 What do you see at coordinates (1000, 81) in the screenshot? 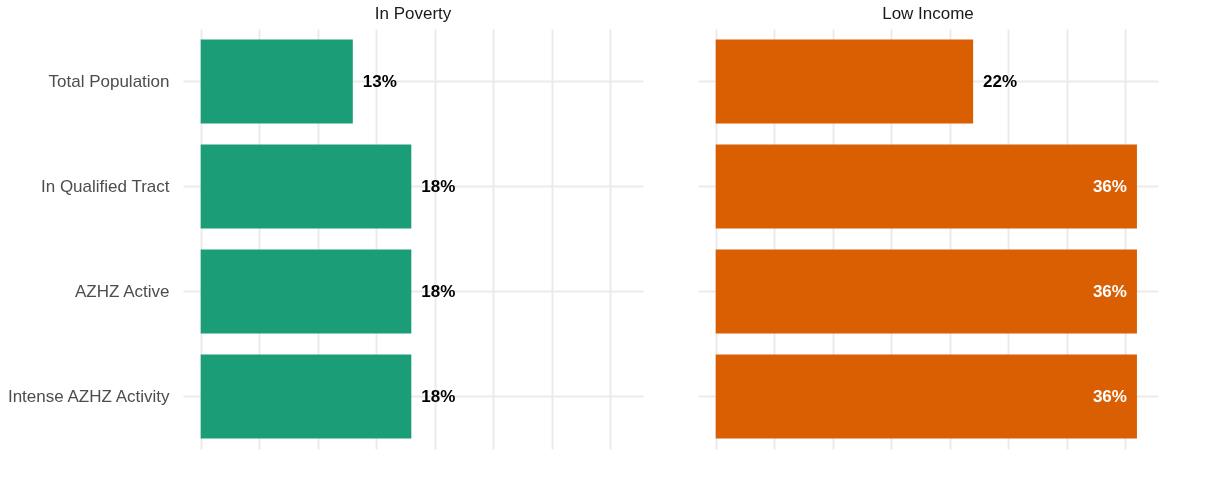
I see `data-label: 22%` at bounding box center [1000, 81].